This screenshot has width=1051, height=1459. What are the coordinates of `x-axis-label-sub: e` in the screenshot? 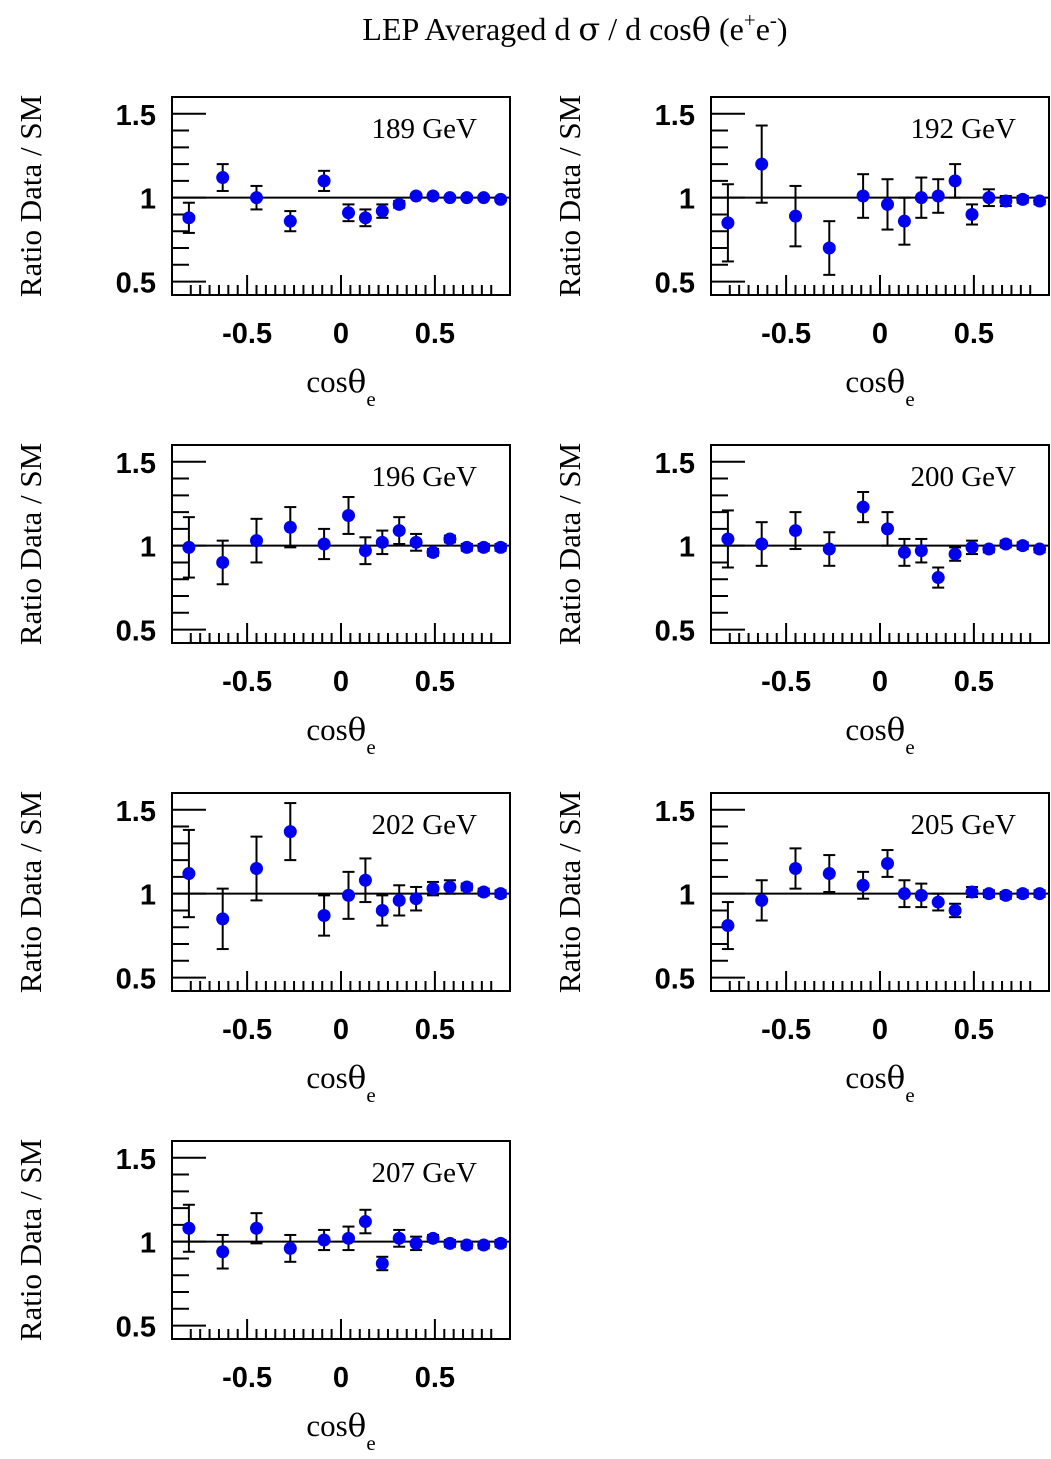 It's located at (370, 747).